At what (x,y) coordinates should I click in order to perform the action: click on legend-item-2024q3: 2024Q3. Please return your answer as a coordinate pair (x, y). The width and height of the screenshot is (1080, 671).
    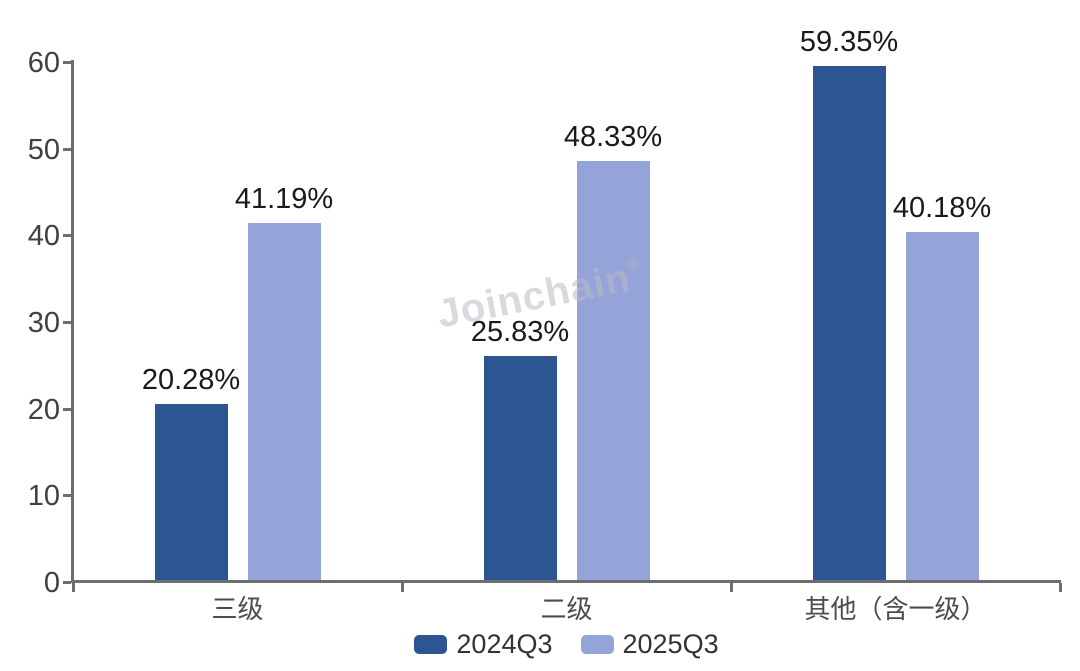
    Looking at the image, I should click on (483, 644).